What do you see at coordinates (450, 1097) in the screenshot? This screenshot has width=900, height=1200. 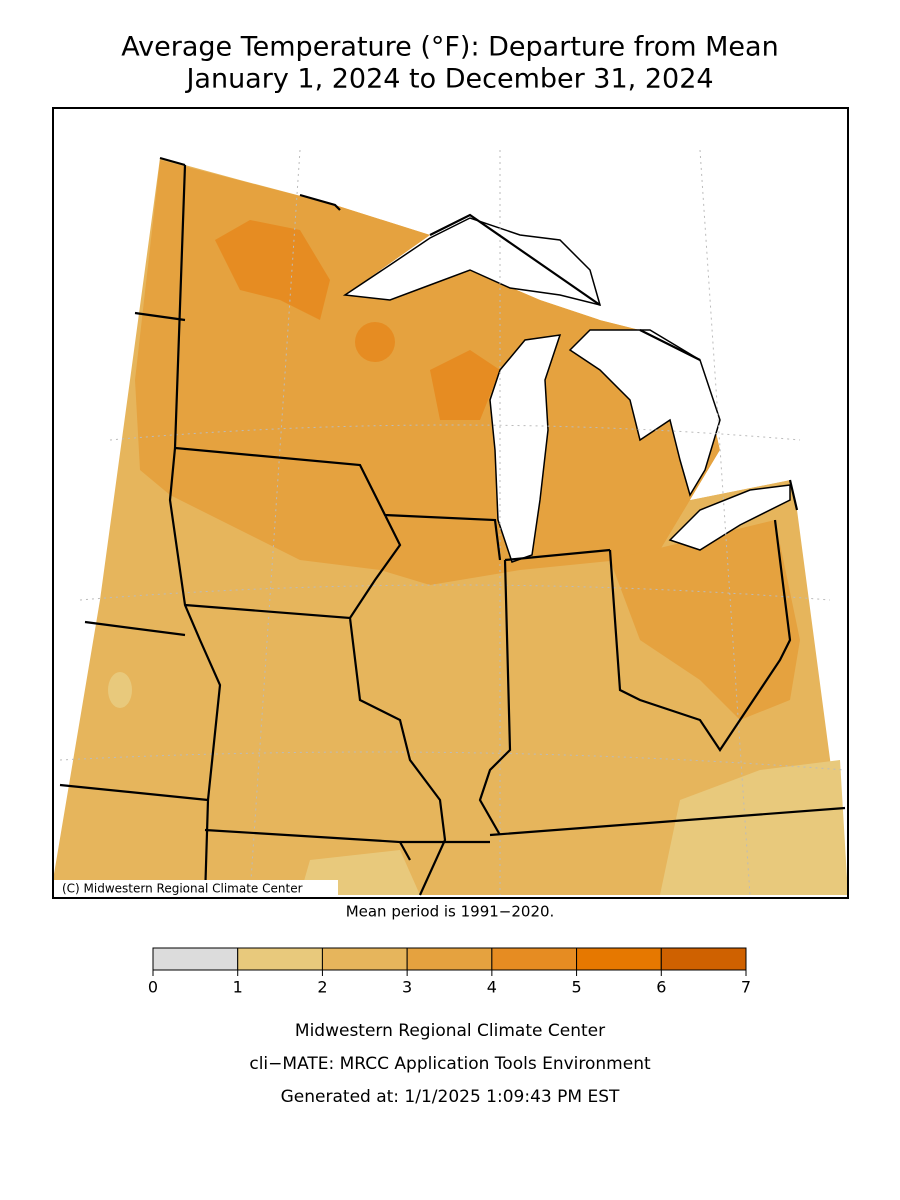 I see `footer-line: Generated at: 1/1/2025 1:09:43 PM EST` at bounding box center [450, 1097].